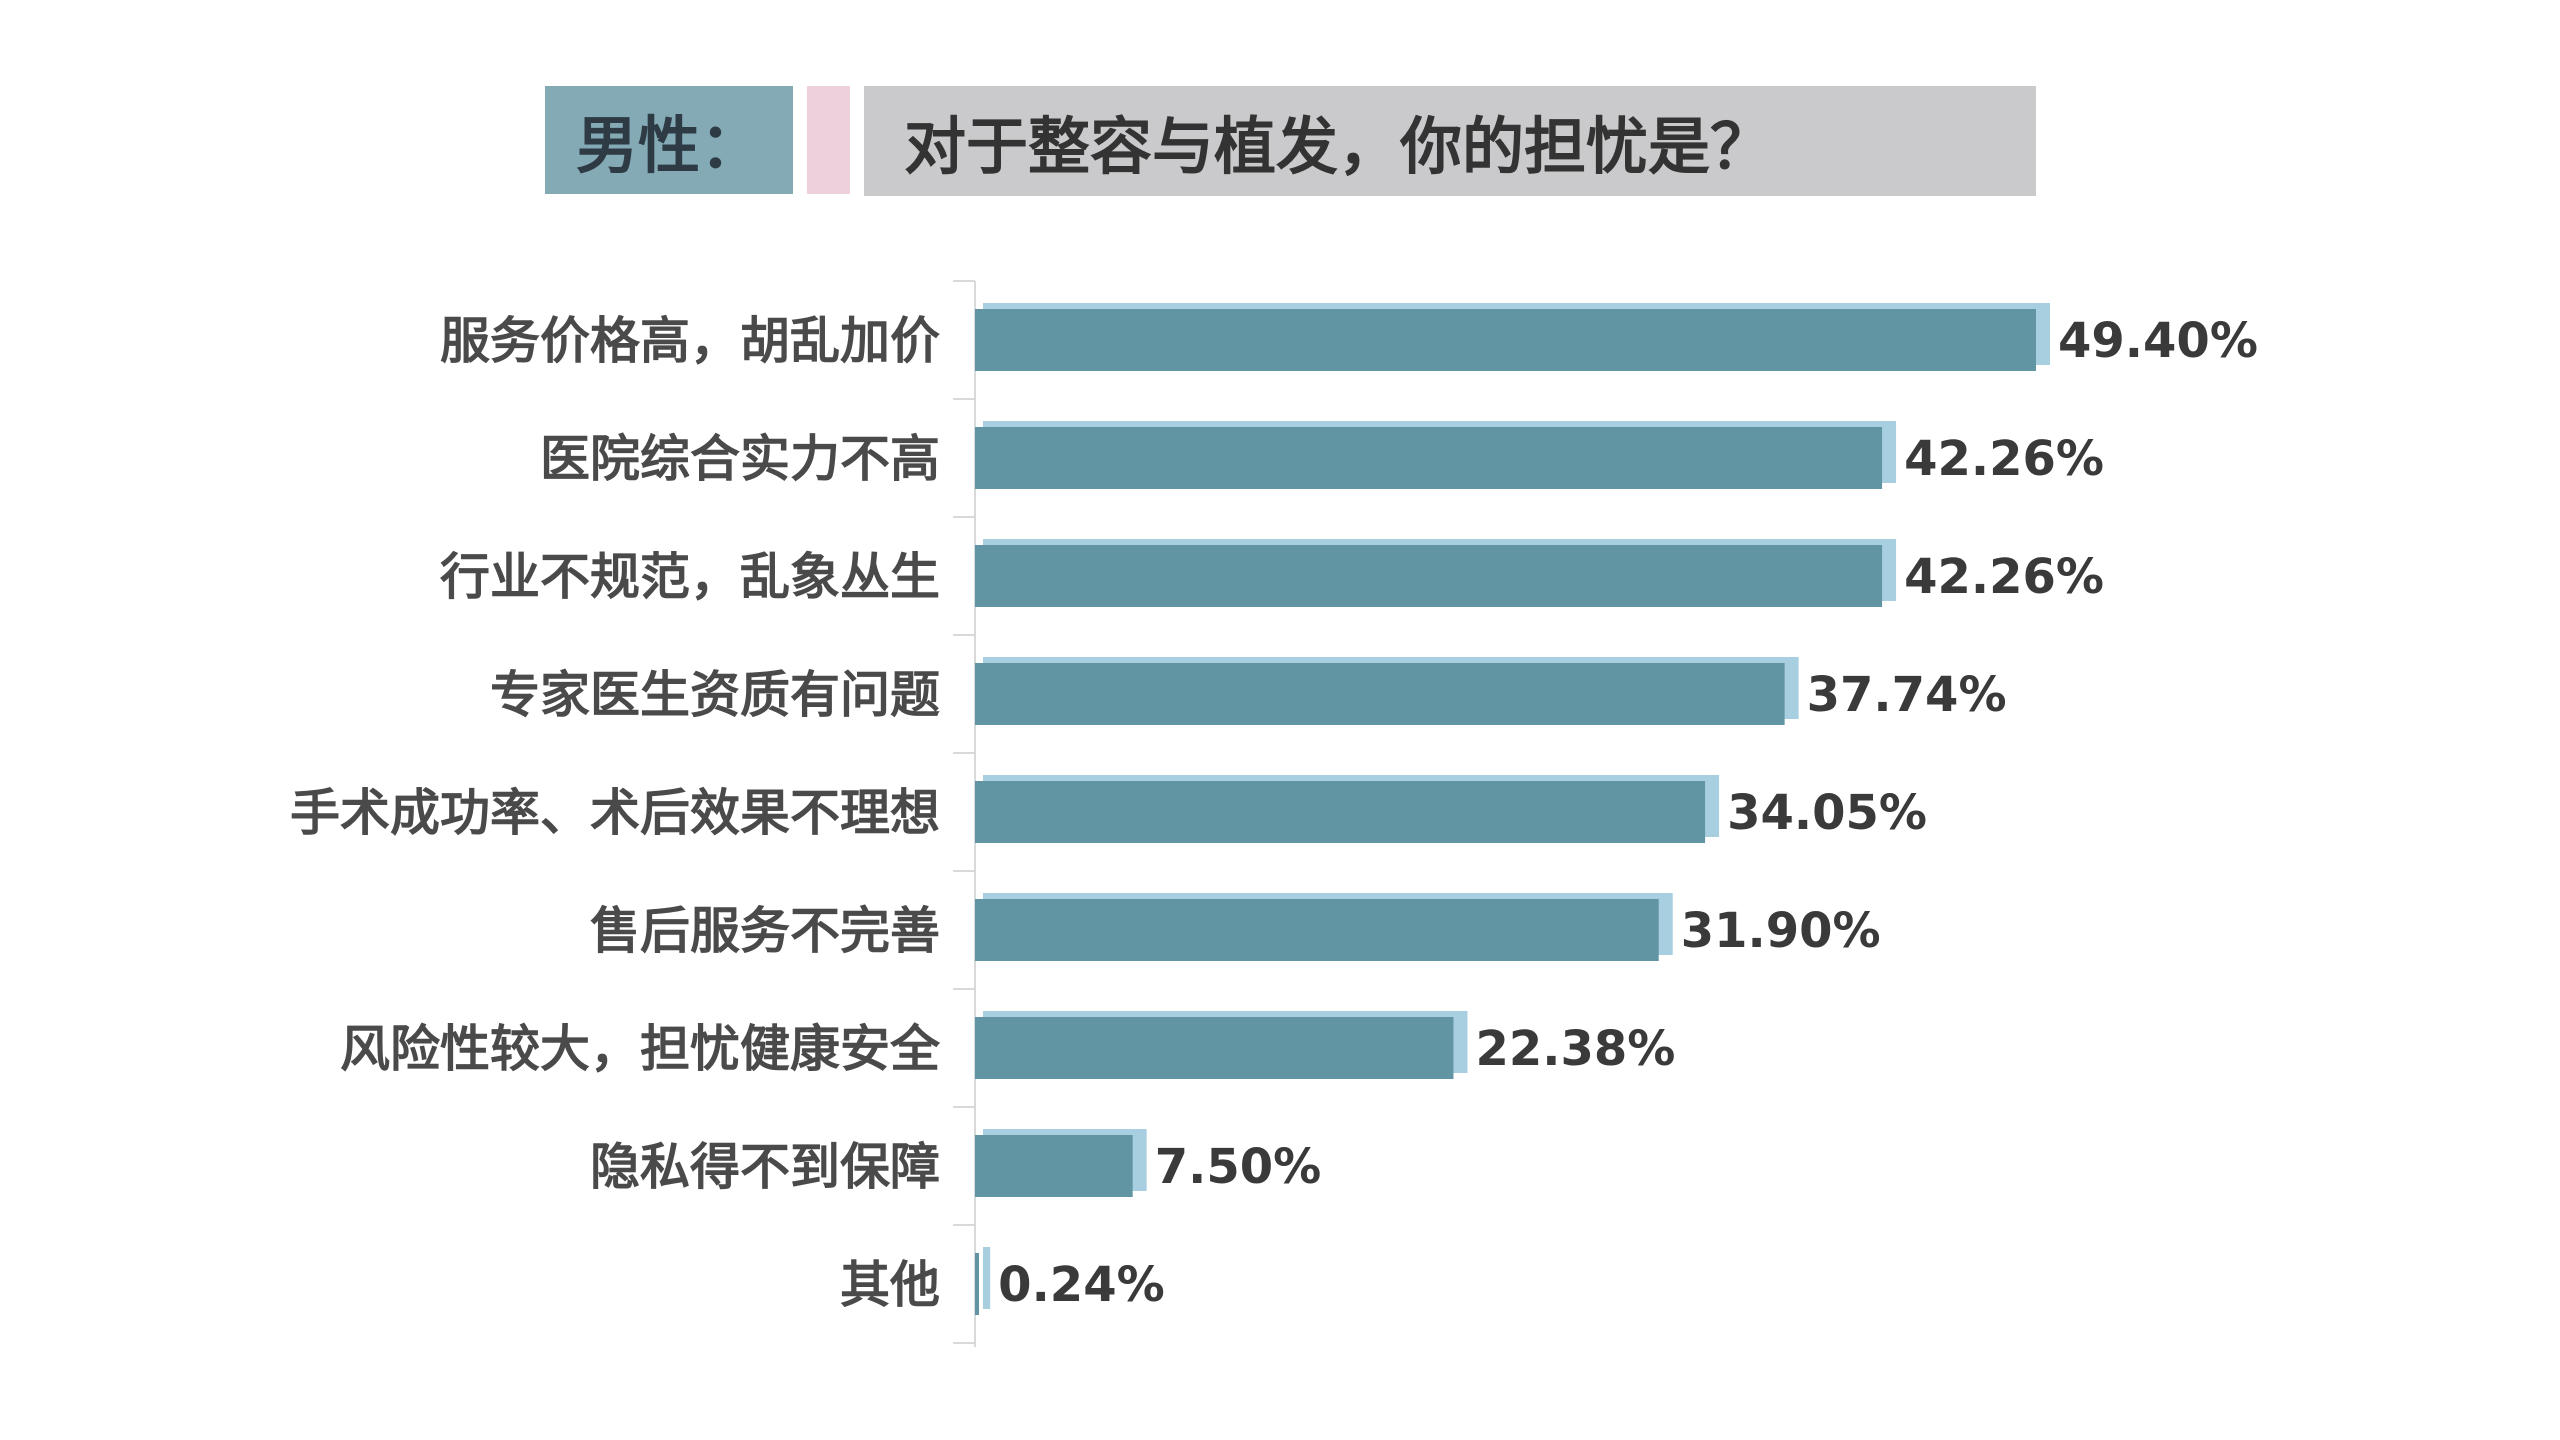 This screenshot has width=2560, height=1440. What do you see at coordinates (669, 140) in the screenshot?
I see `gender-label: 男性：` at bounding box center [669, 140].